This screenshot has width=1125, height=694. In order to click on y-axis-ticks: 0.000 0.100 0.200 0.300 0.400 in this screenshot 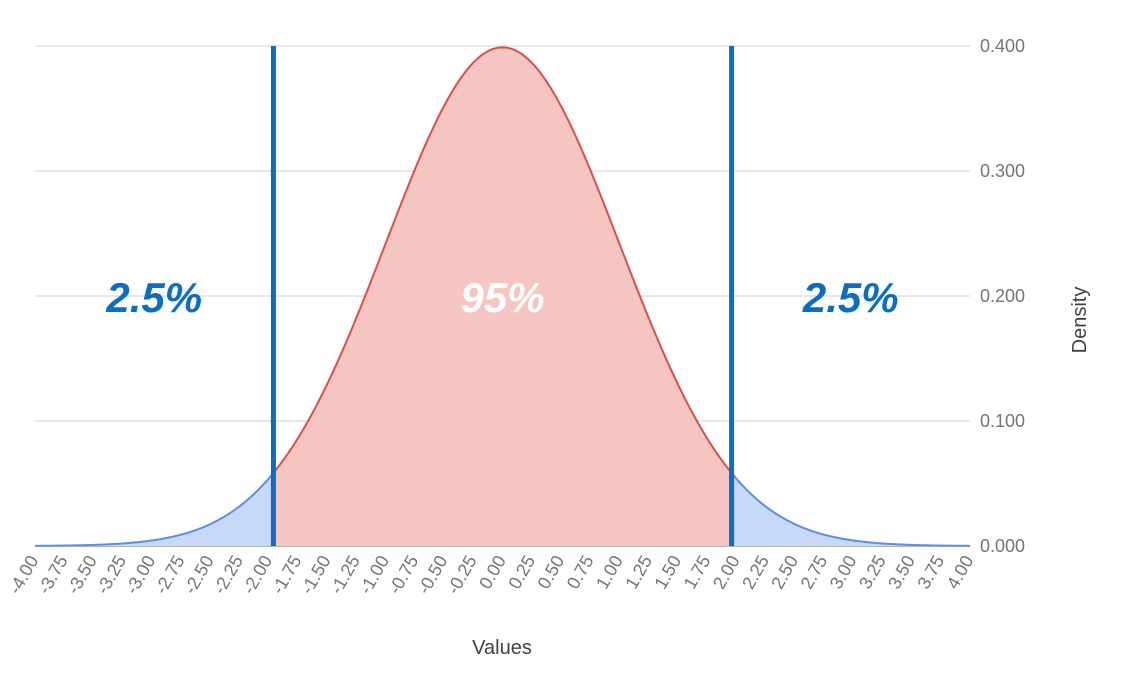, I will do `click(1002, 296)`.